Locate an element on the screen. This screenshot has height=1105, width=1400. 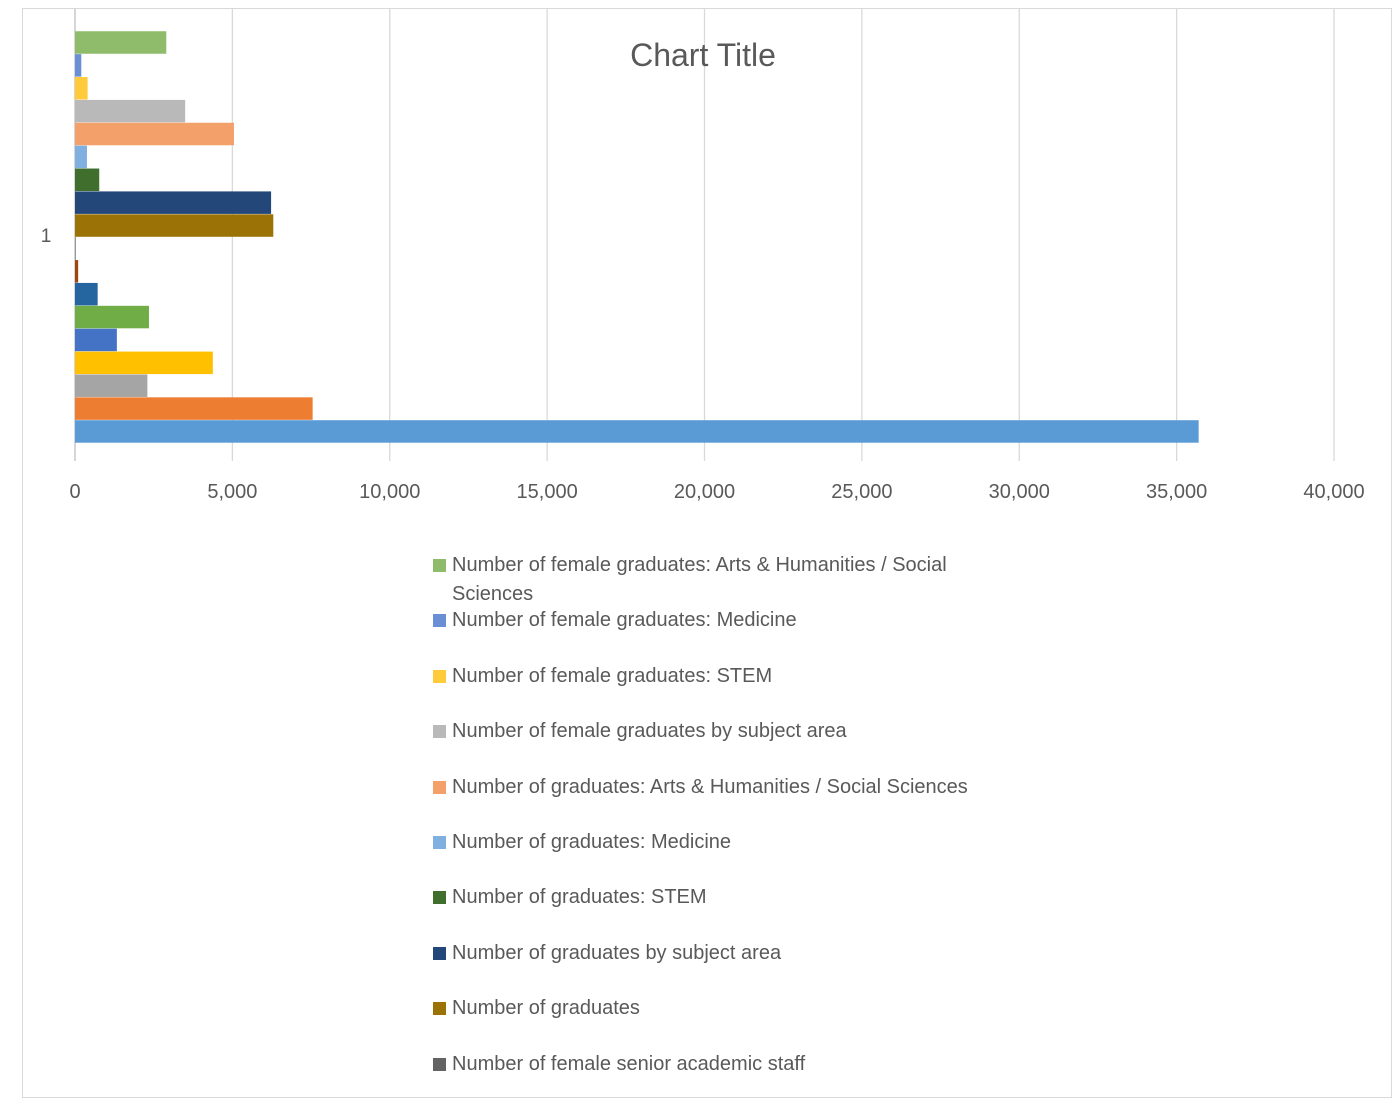
legend-label: Number of female graduates: STEM is located at coordinates (612, 675).